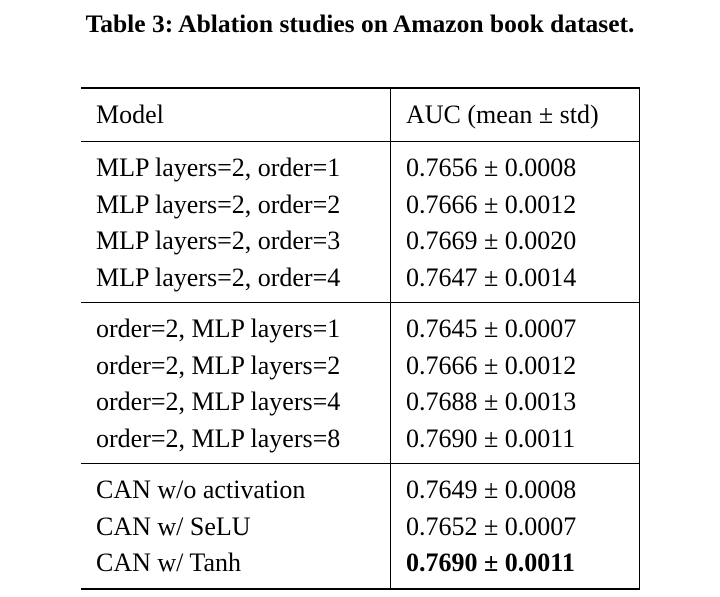 The height and width of the screenshot is (597, 720). Describe the element at coordinates (236, 281) in the screenshot. I see `model-cell: MLP layers=2, order=4` at that location.